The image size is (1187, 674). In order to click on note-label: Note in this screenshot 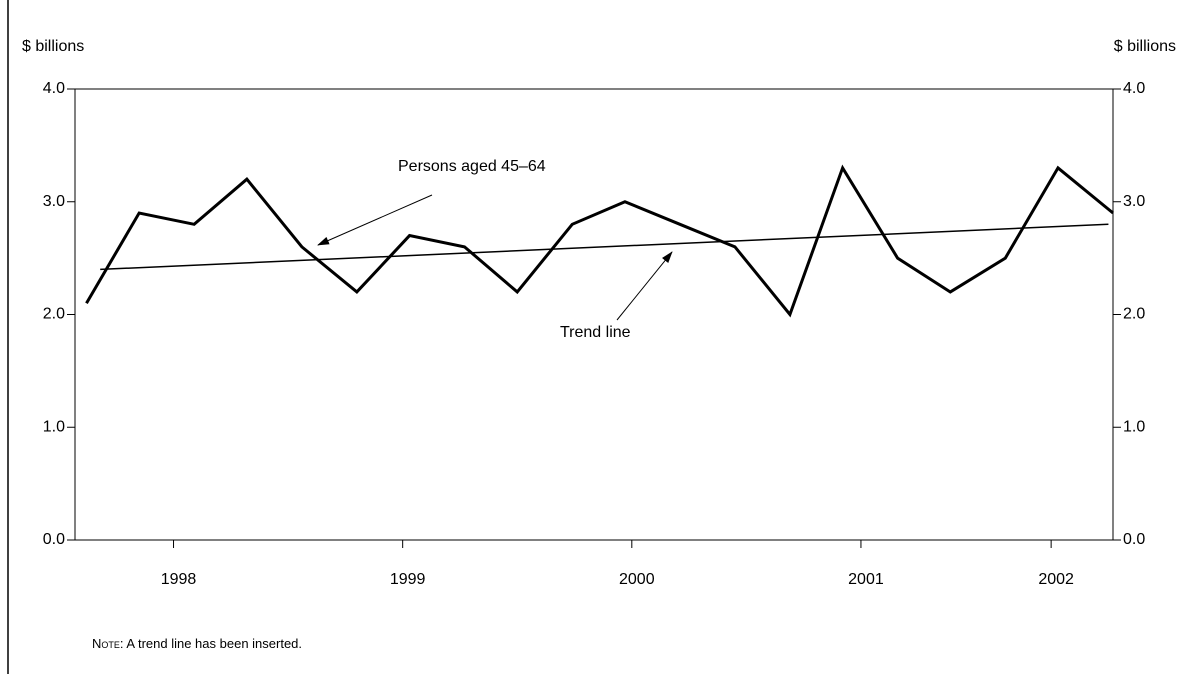, I will do `click(106, 643)`.